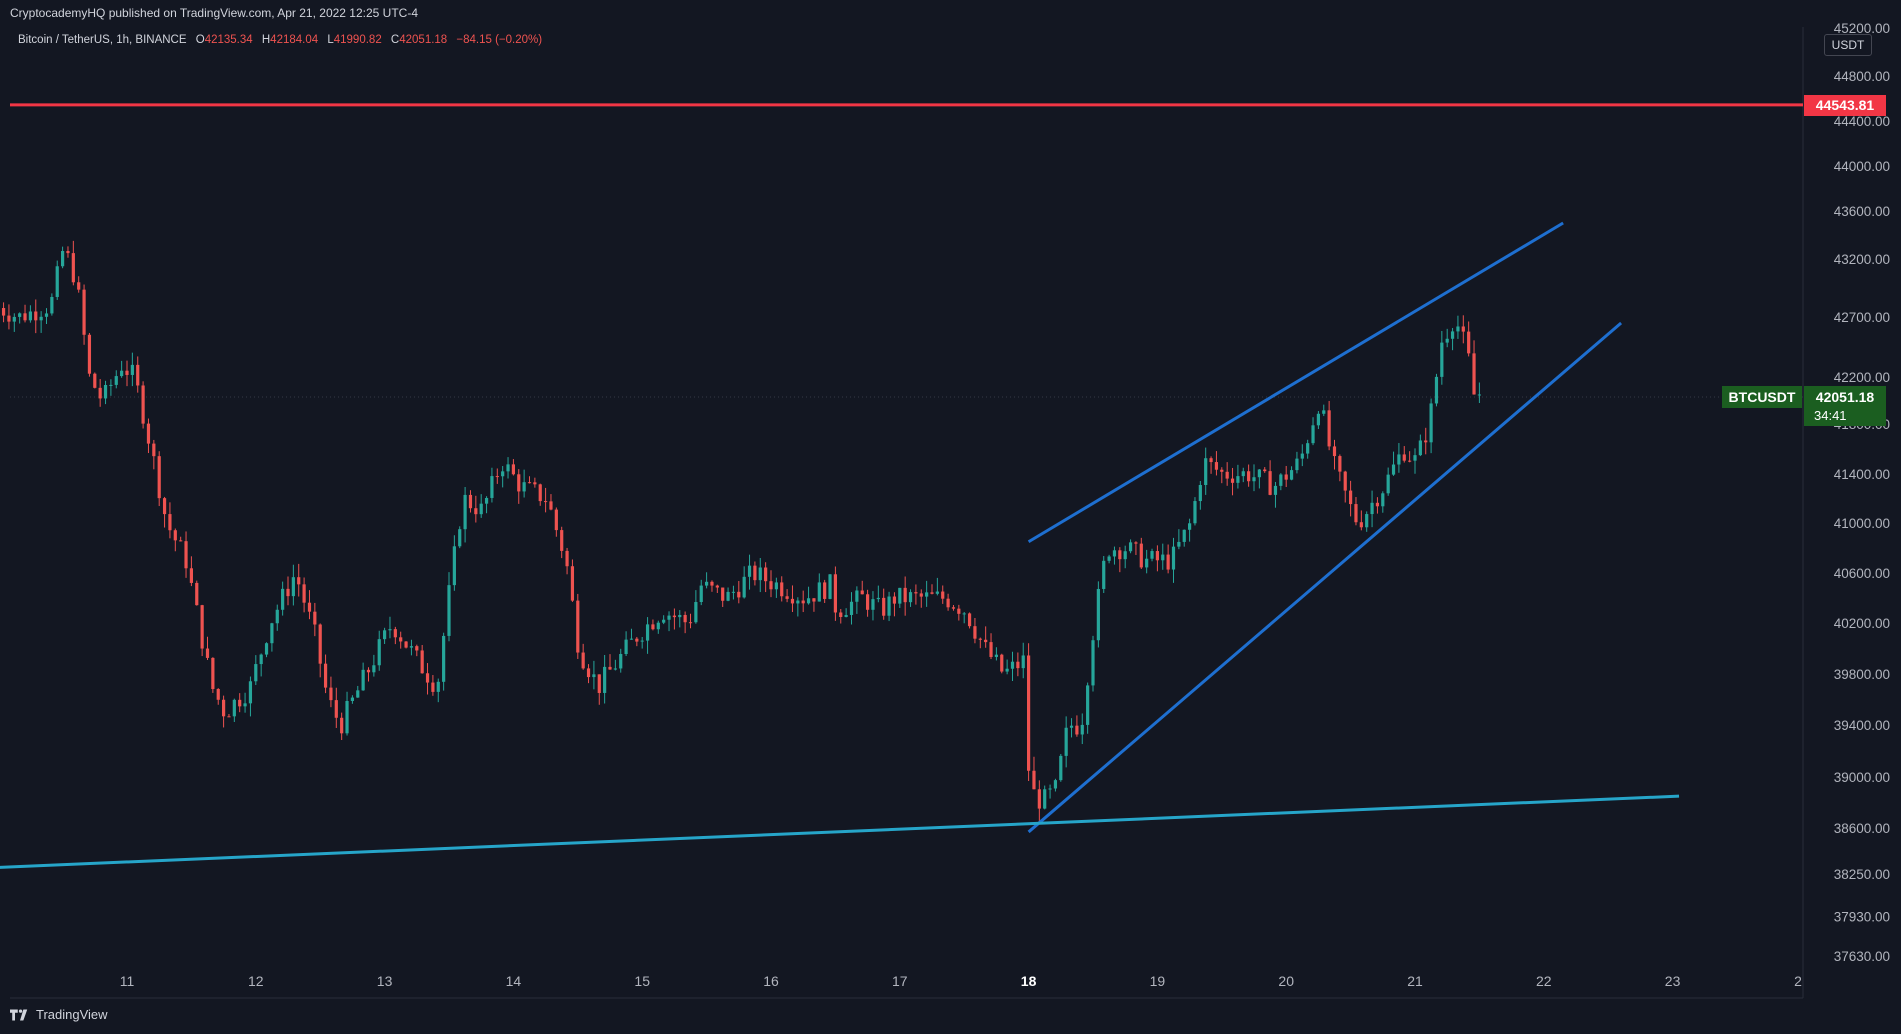 Image resolution: width=1901 pixels, height=1034 pixels. I want to click on time-tick-label: 20, so click(1286, 981).